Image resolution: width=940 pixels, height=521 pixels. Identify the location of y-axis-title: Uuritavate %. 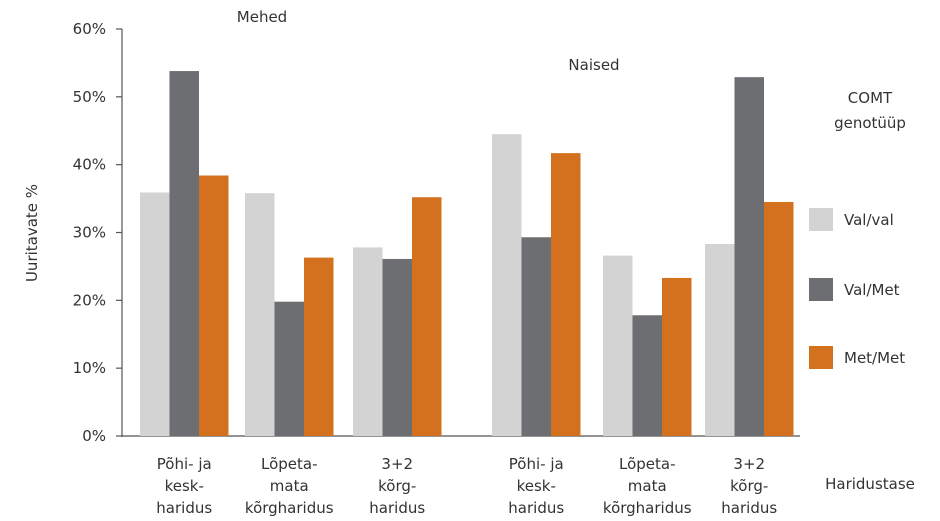
(32, 233).